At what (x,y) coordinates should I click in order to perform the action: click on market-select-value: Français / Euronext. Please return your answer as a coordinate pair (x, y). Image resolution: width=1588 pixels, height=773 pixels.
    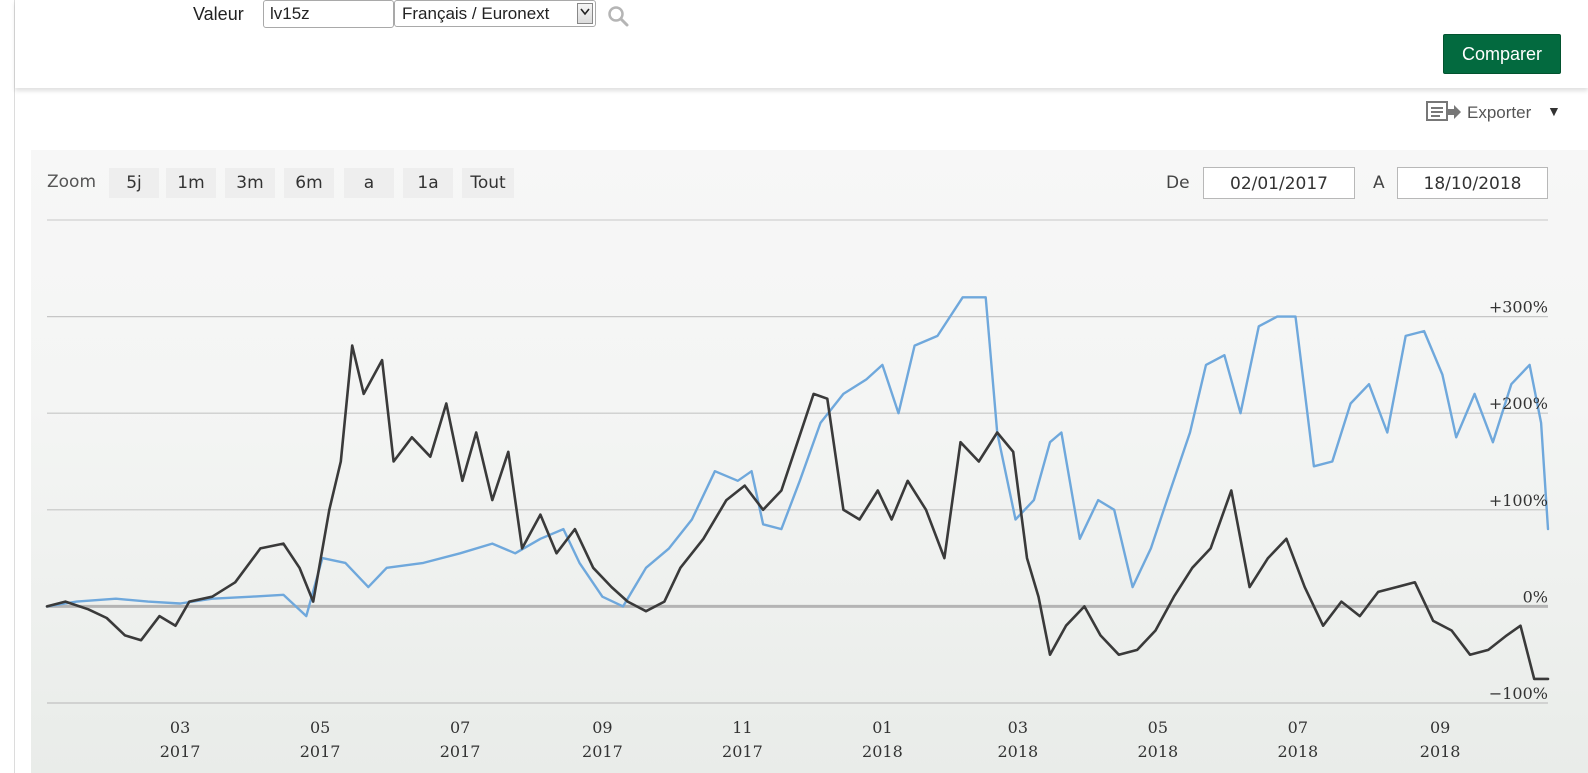
    Looking at the image, I should click on (476, 13).